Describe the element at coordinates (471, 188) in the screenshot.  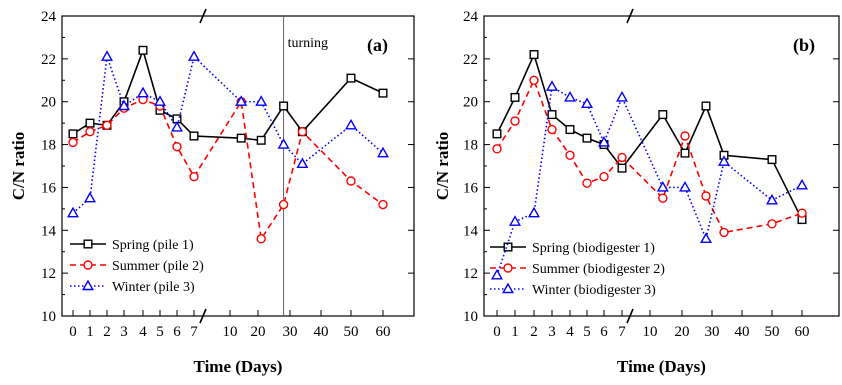
I see `y-tick-label: 16` at that location.